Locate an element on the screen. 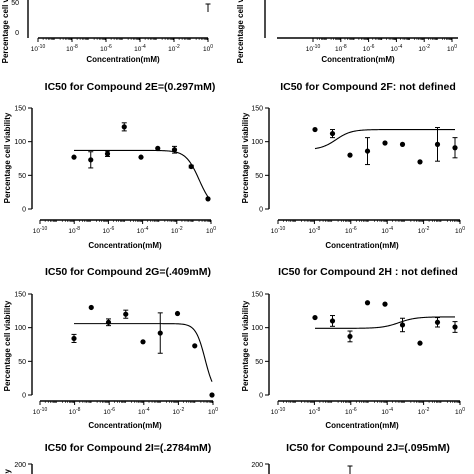 Image resolution: width=474 pixels, height=474 pixels. x-ticks: 10⁻¹⁰ 10⁻⁸ 10⁻⁶ 10⁻⁴ 10⁻² 10⁰ is located at coordinates (122, 45).